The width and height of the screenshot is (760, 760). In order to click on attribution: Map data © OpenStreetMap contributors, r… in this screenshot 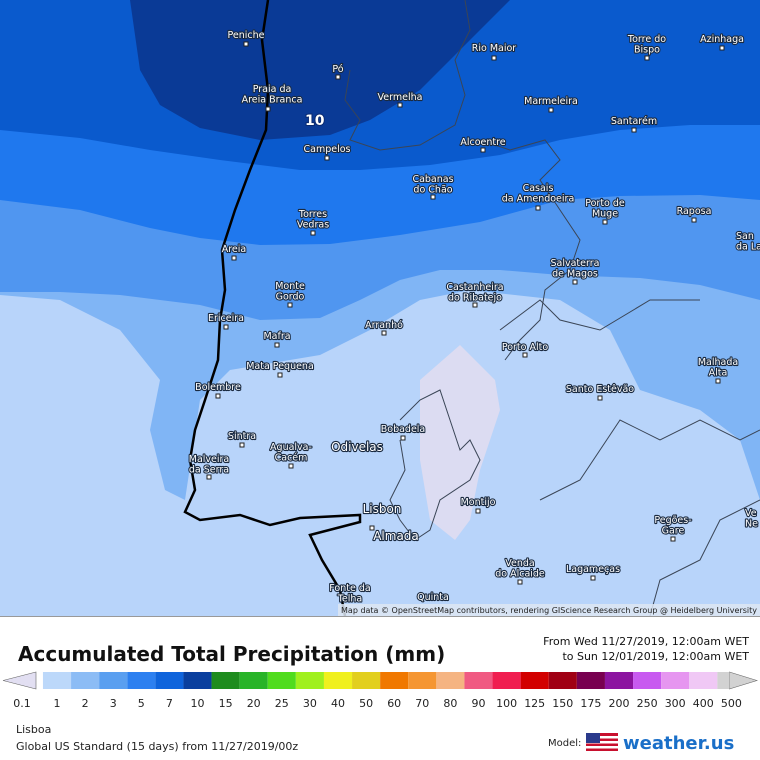, I will do `click(549, 610)`.